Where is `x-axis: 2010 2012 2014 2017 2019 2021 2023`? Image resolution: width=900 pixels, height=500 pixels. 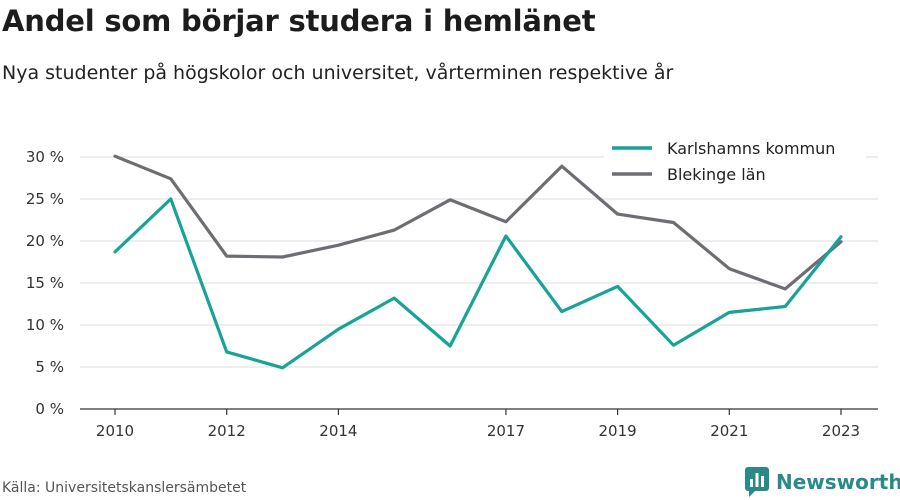
x-axis: 2010 2012 2014 2017 2019 2021 2023 is located at coordinates (479, 424).